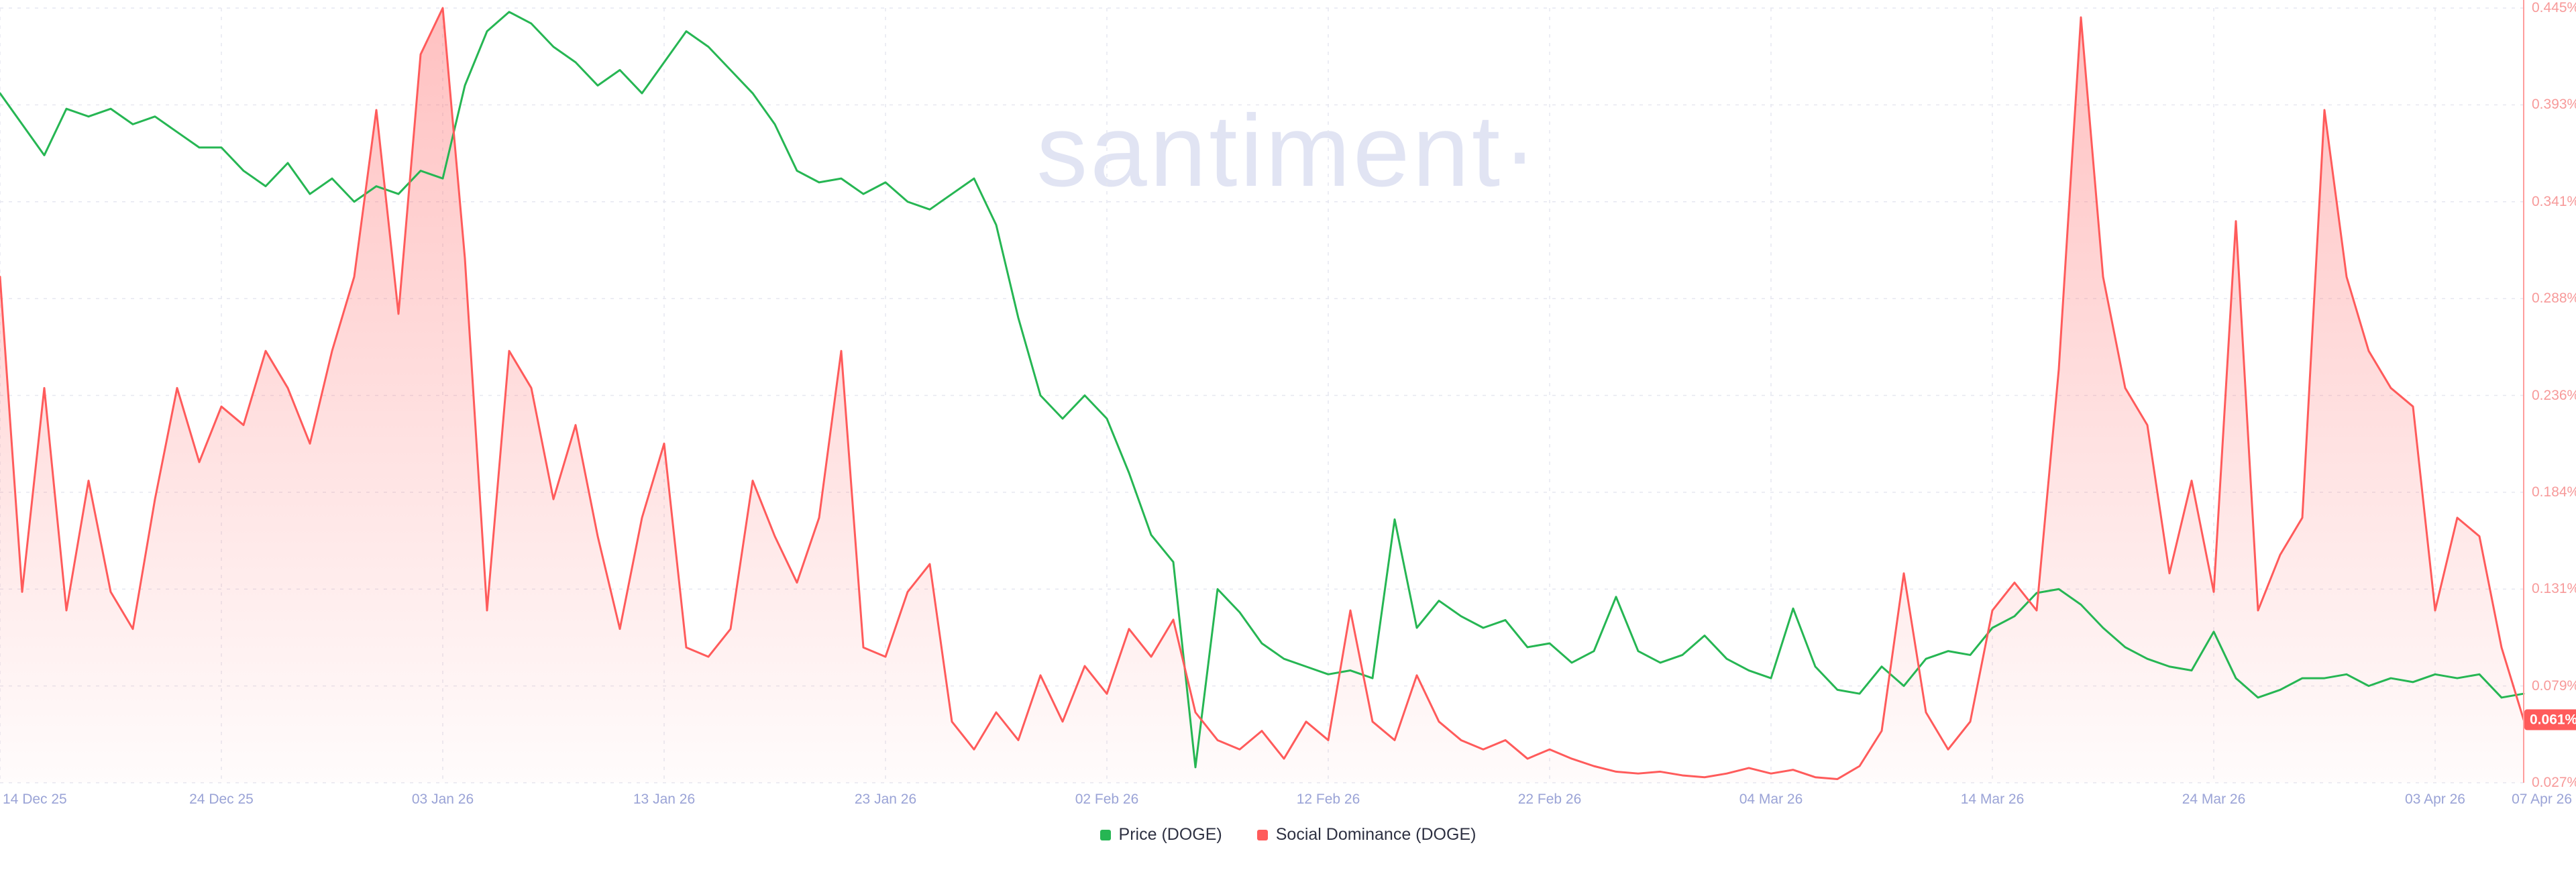  Describe the element at coordinates (1262, 834) in the screenshot. I see `social-dominance-legend-swatch-icon` at that location.